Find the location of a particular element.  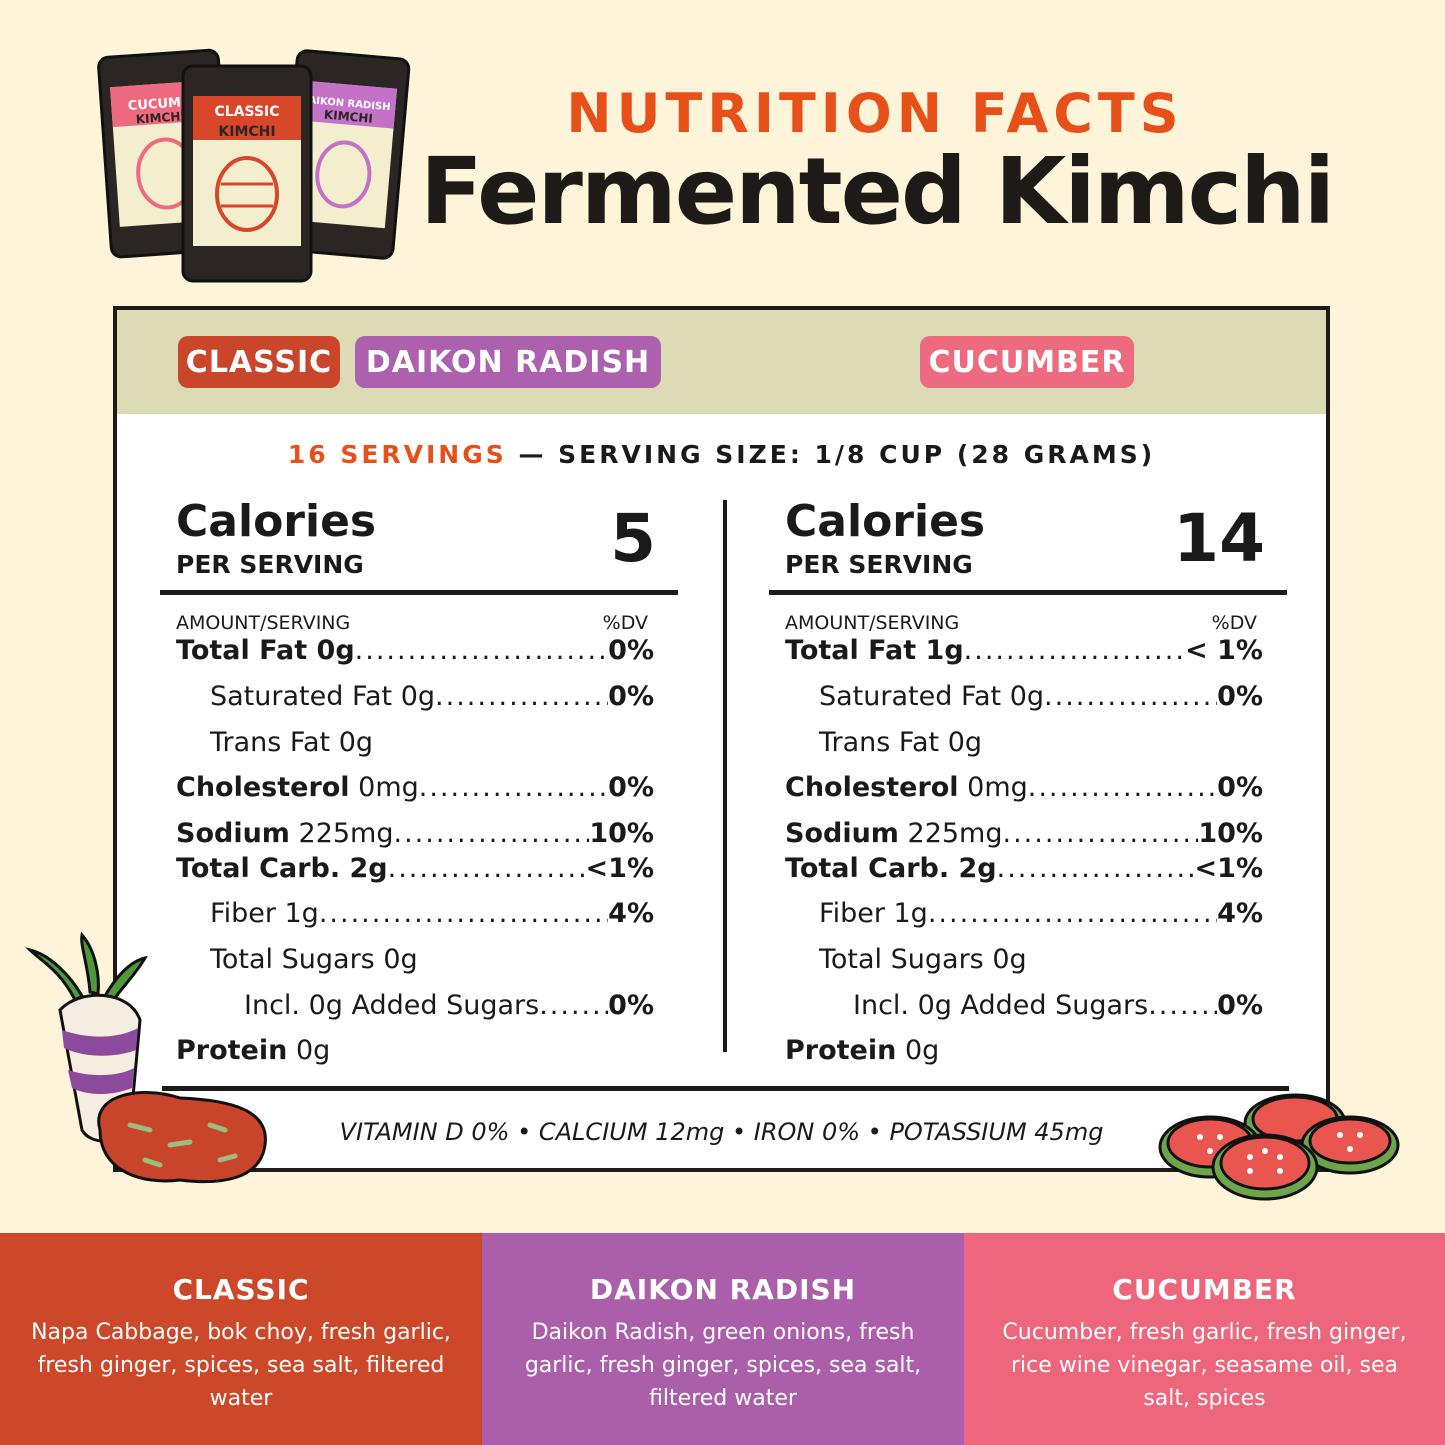

nutrient-label: Total Carb. 2g is located at coordinates (891, 868).